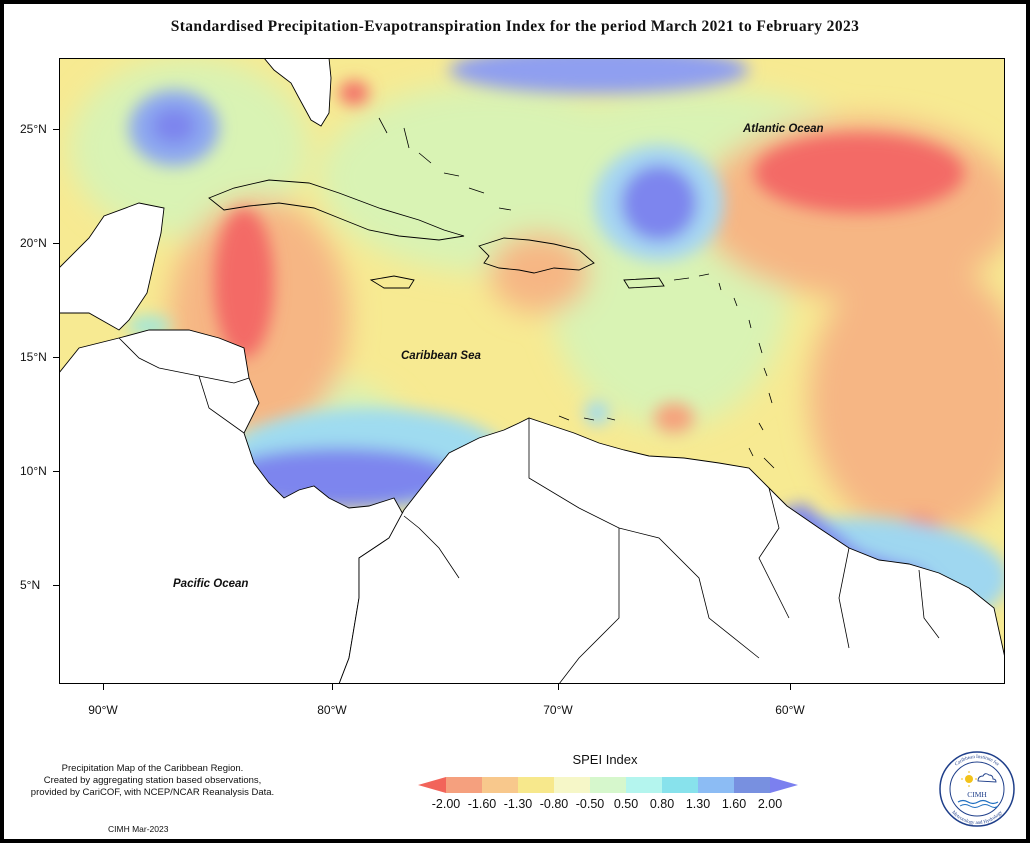 The image size is (1030, 843). Describe the element at coordinates (112, 266) in the screenshot. I see `land-mexico` at that location.